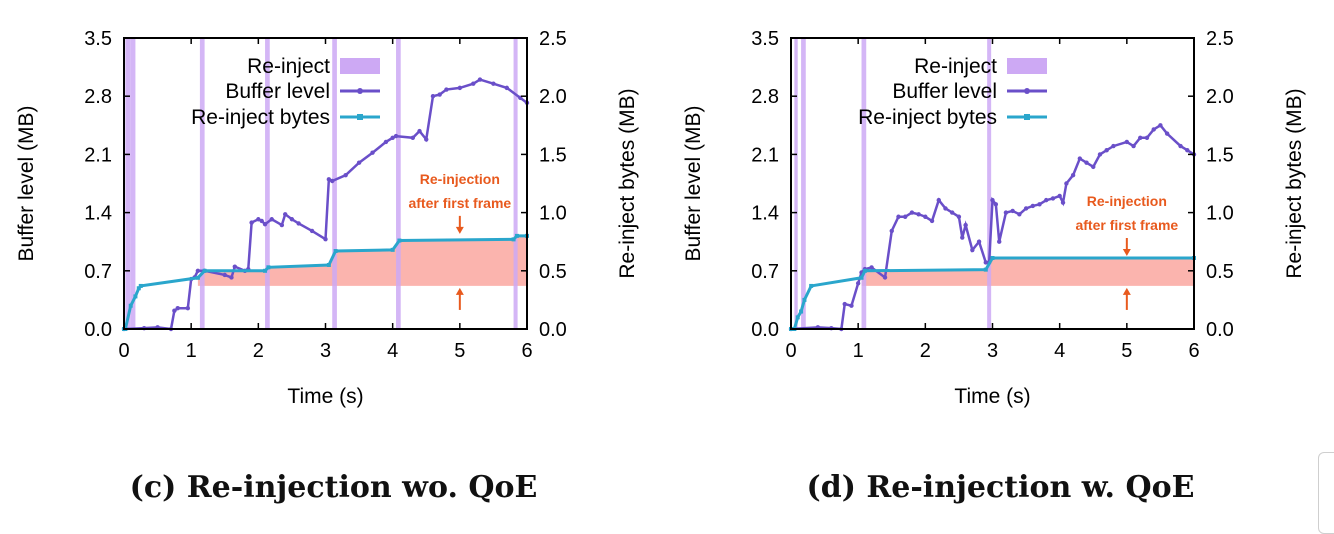 Image resolution: width=1334 pixels, height=534 pixels. What do you see at coordinates (1294, 183) in the screenshot?
I see `y2-axis-label: Re-inject bytes (MB)` at bounding box center [1294, 183].